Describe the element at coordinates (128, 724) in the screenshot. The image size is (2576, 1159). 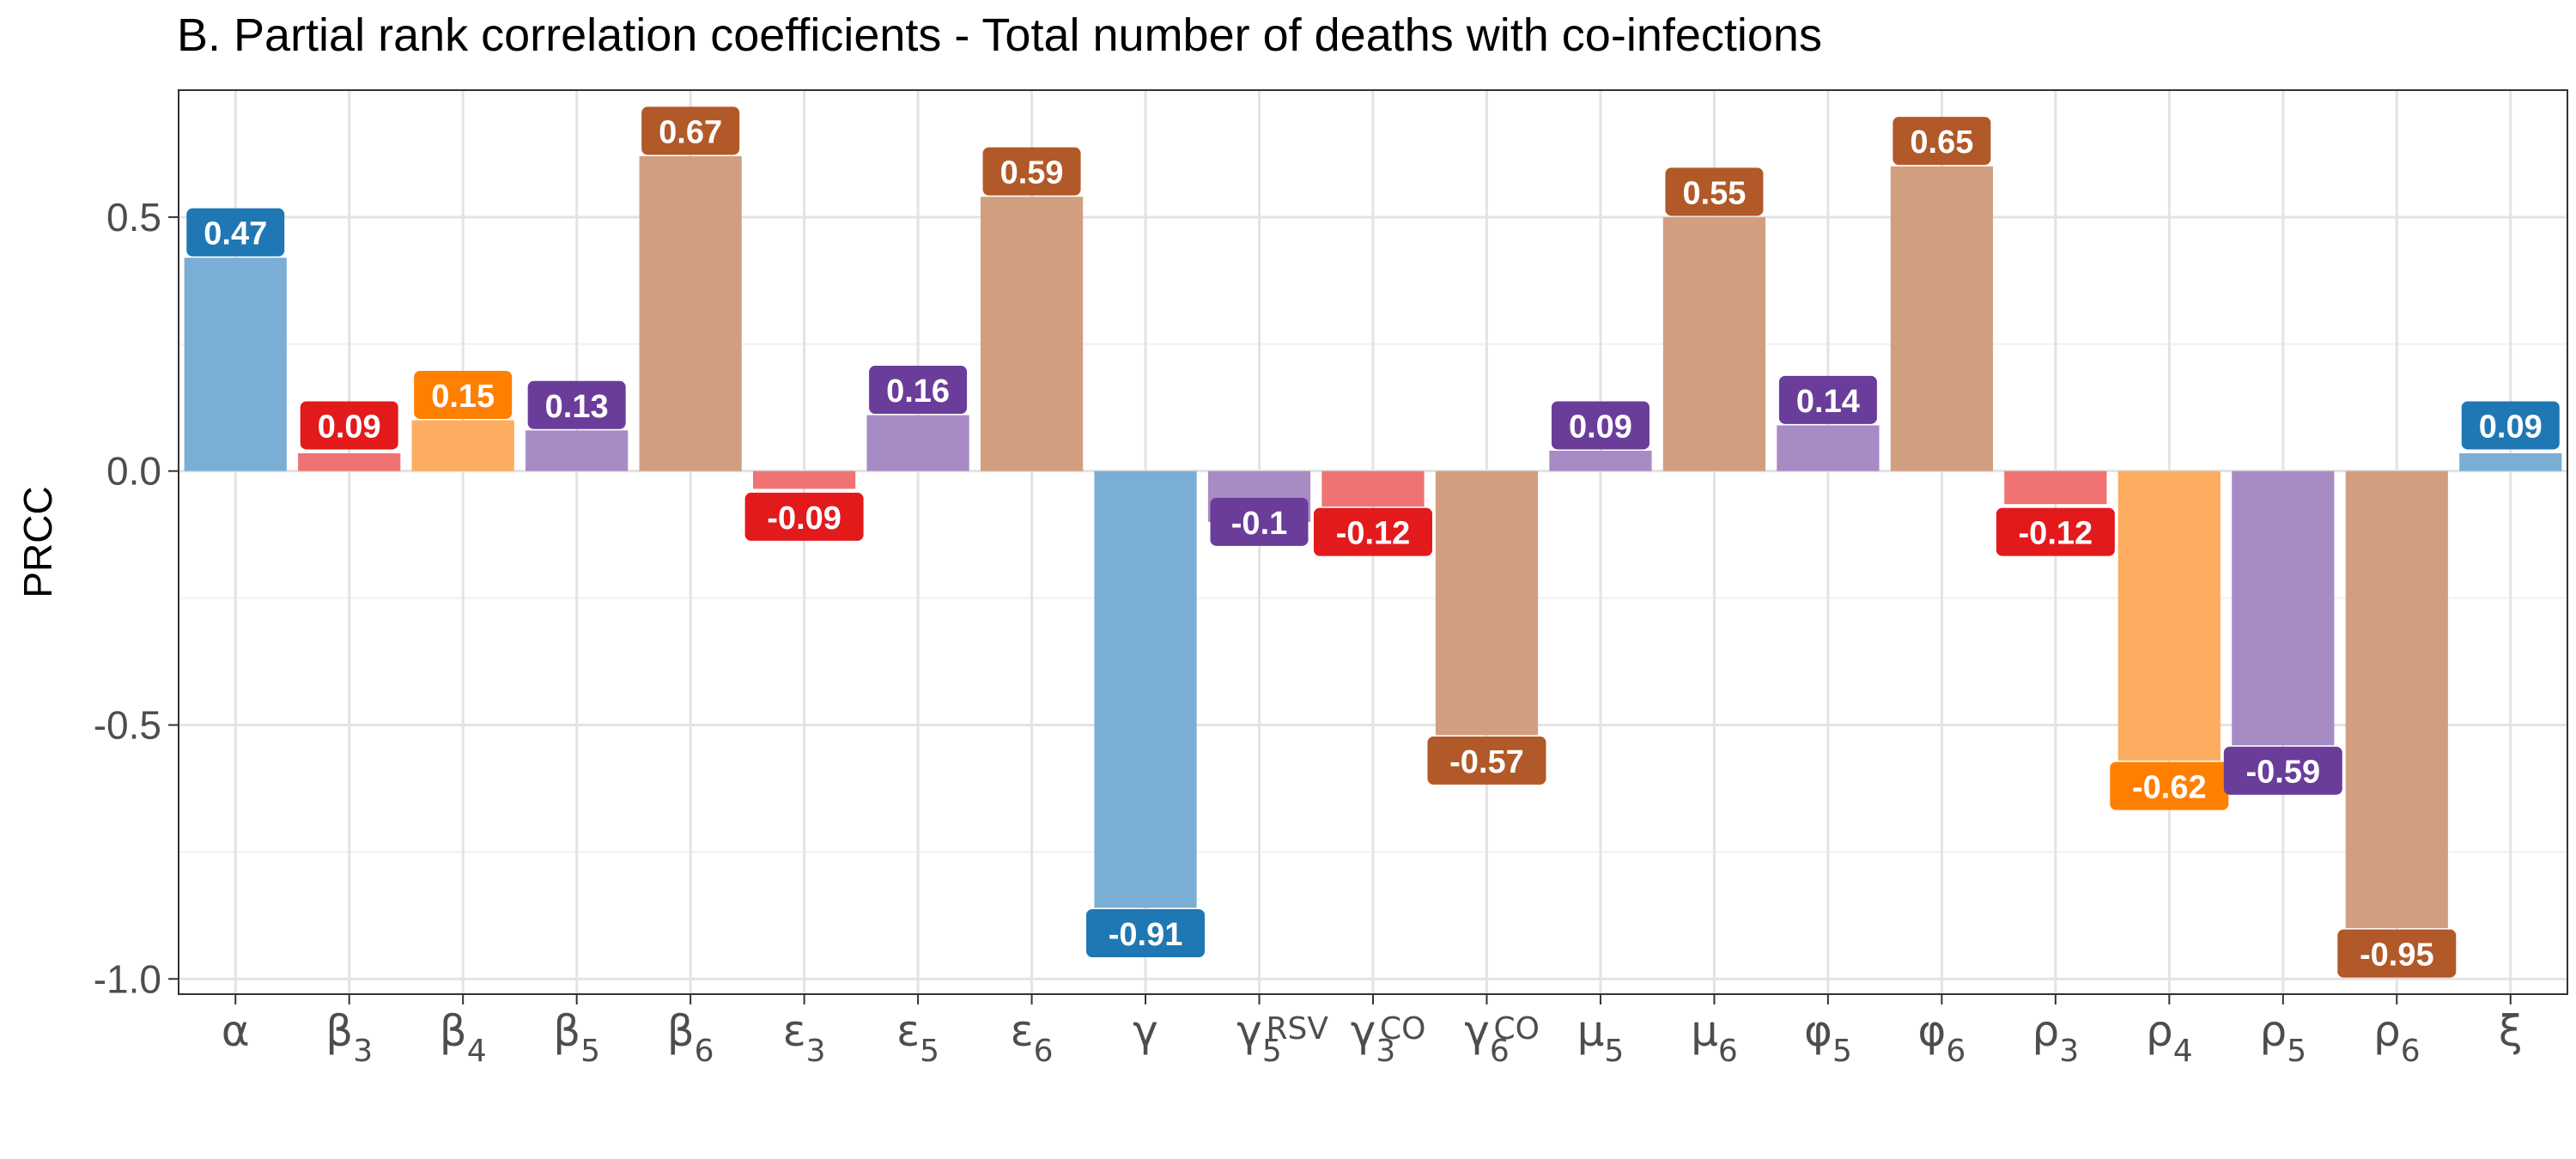
I see `y-tick-label: -0.5` at that location.